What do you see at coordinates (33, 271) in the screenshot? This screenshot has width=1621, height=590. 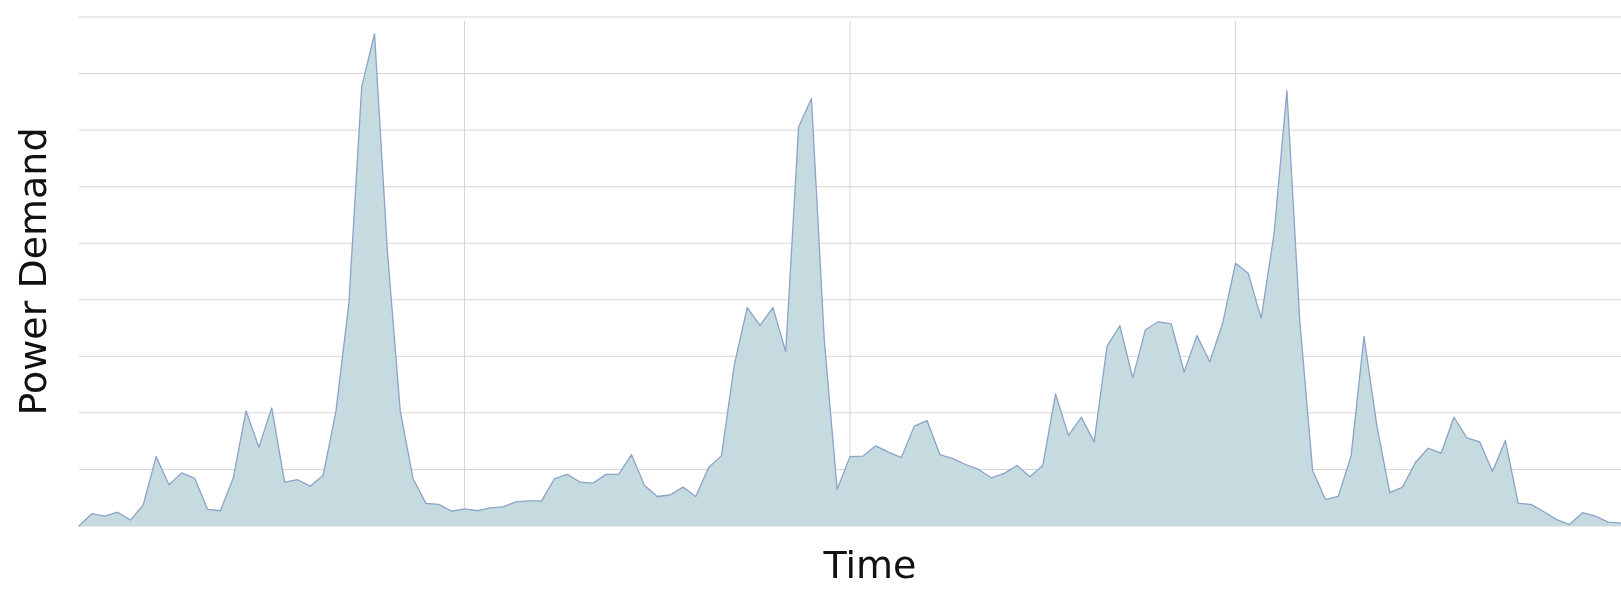 I see `y-axis-title: Power Demand` at bounding box center [33, 271].